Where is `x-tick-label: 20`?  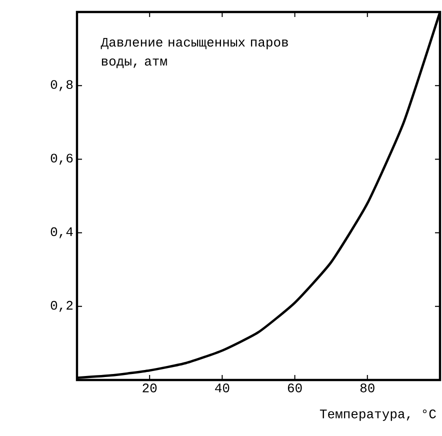
x-tick-label: 20 is located at coordinates (149, 388).